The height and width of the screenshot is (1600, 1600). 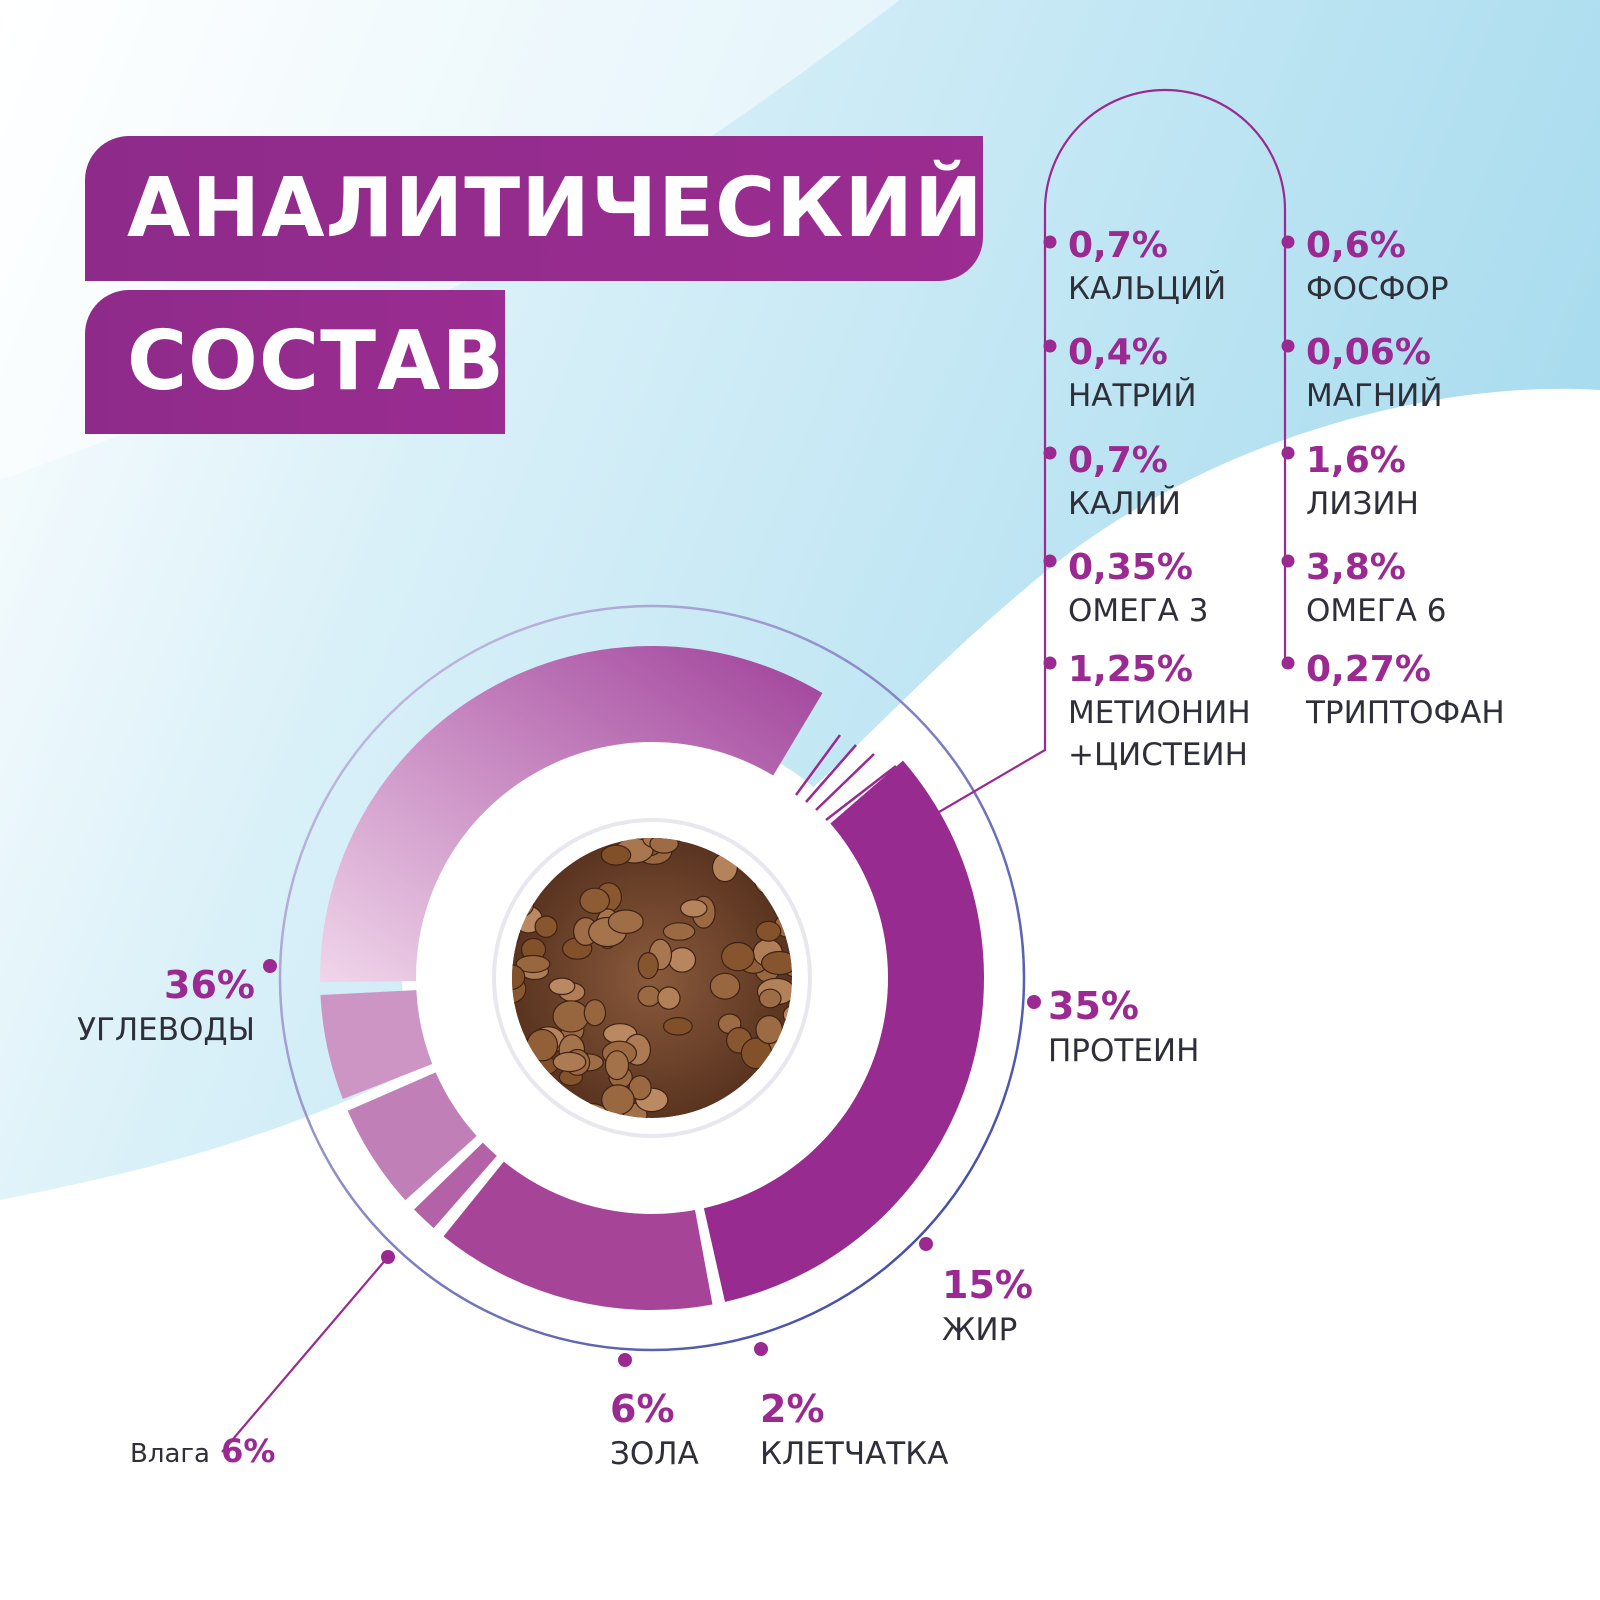 I want to click on nutrient-item: 1,25% МЕТИОНИН +ЦИСТЕИН, so click(x=1183, y=712).